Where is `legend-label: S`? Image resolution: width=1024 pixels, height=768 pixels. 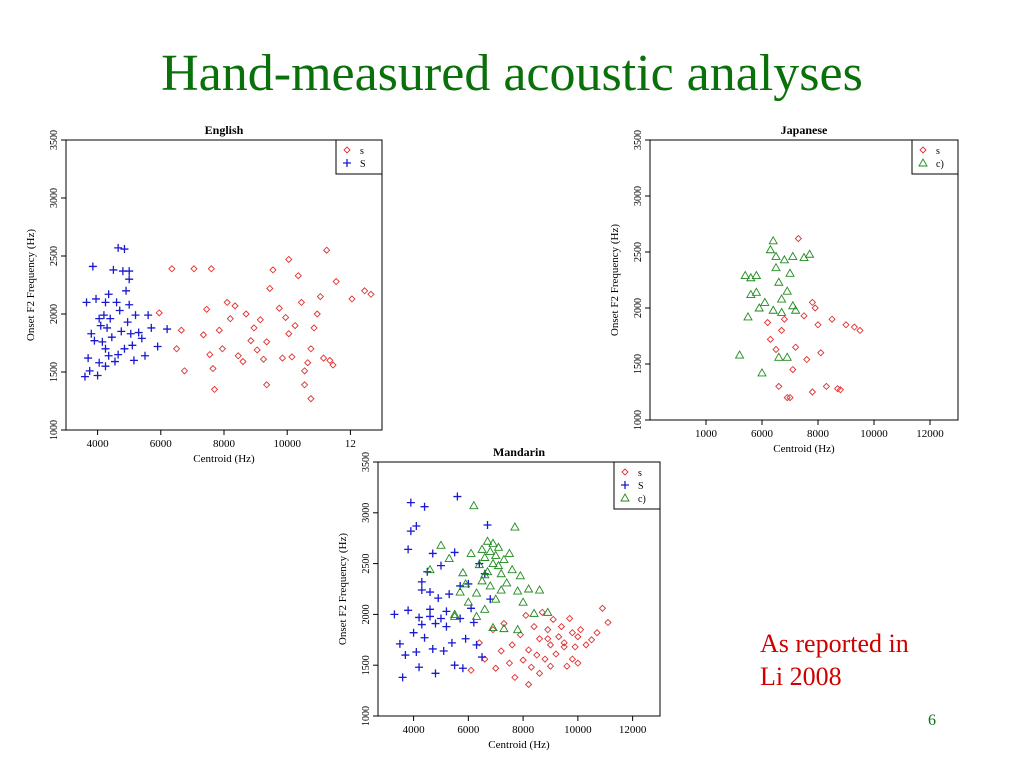 legend-label: S is located at coordinates (363, 164).